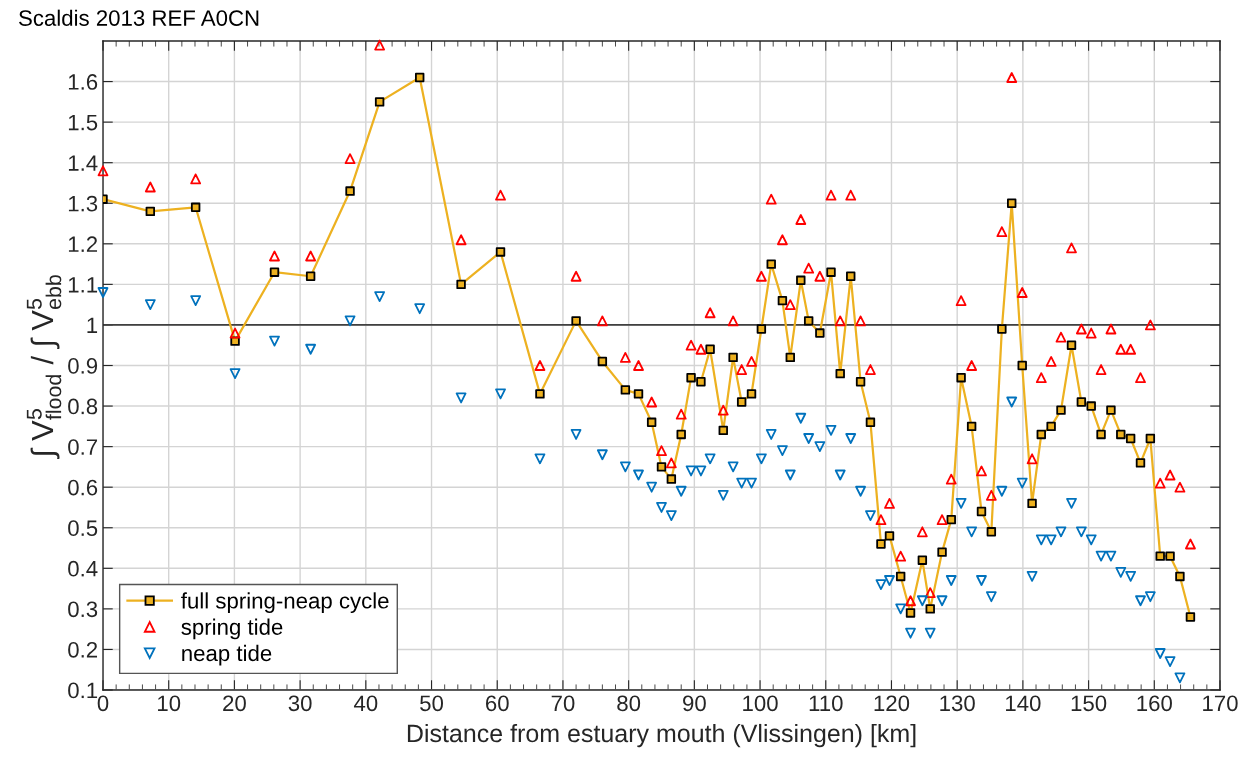 The width and height of the screenshot is (1248, 769). I want to click on y-tick-label: 1.6, so click(83, 82).